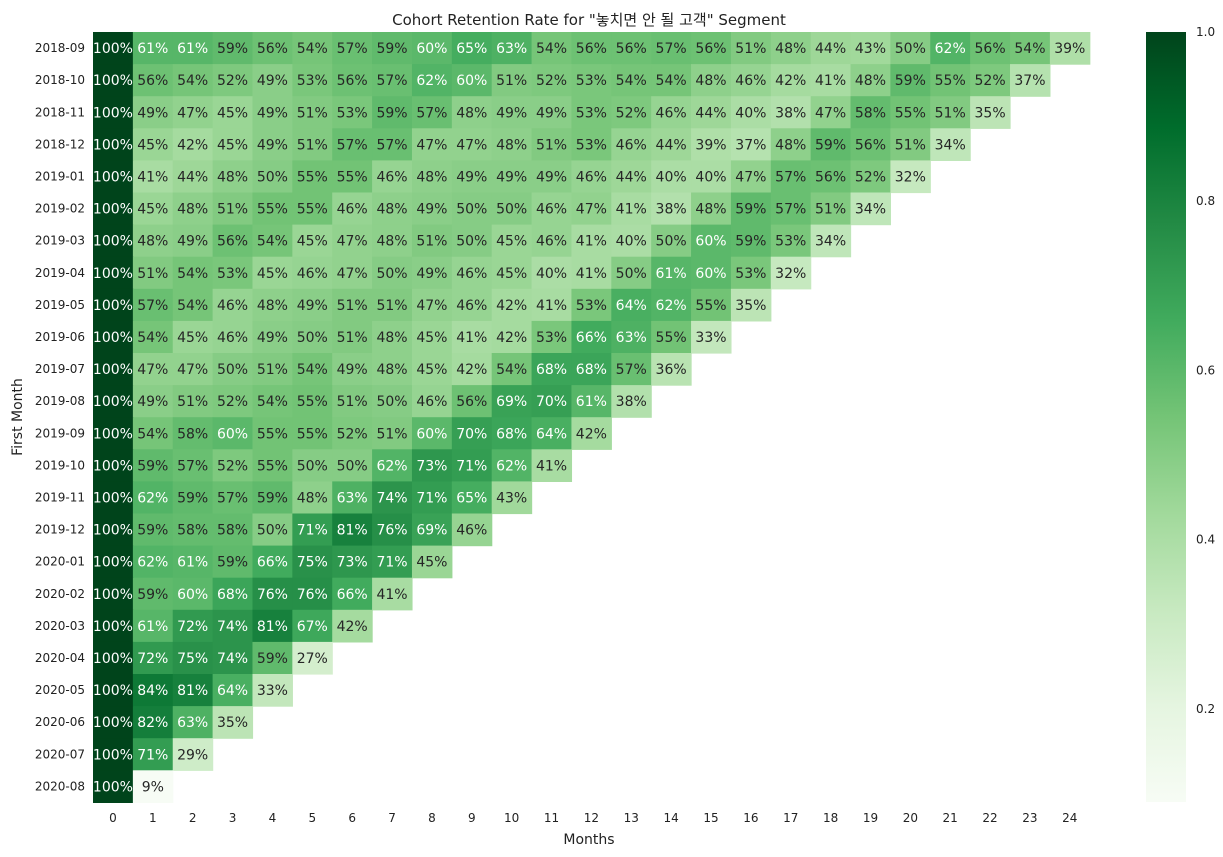  Describe the element at coordinates (152, 723) in the screenshot. I see `cell-label: 82%` at that location.